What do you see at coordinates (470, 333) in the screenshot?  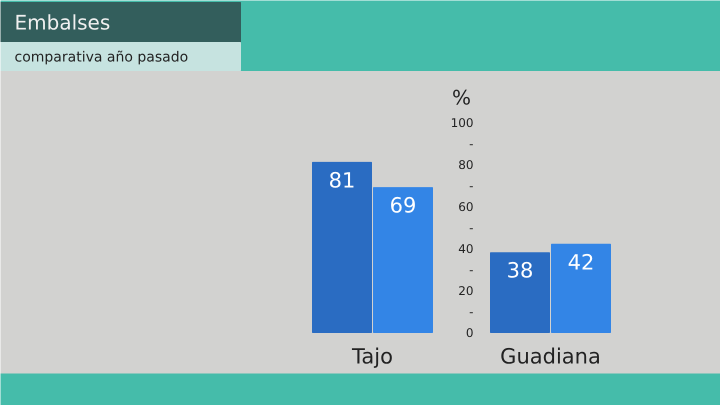 I see `y-tick-label: 0` at bounding box center [470, 333].